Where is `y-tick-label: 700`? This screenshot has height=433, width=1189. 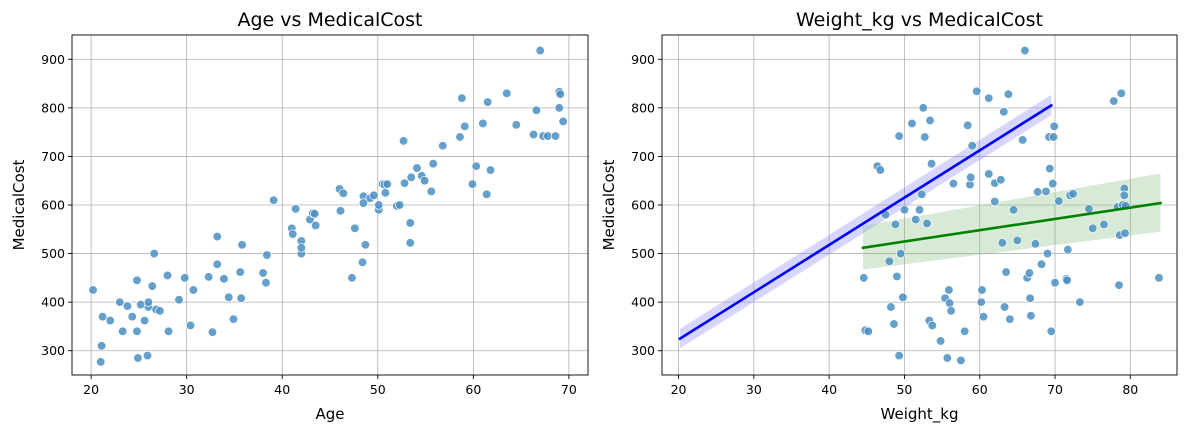
y-tick-label: 700 is located at coordinates (53, 156).